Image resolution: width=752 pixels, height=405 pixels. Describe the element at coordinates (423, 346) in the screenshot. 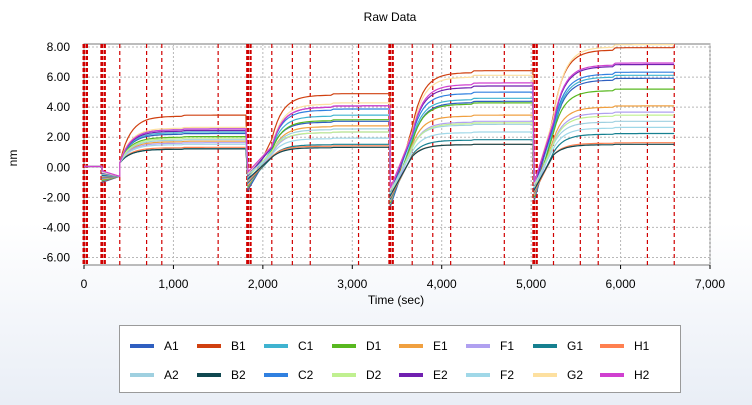

I see `legend-item-e1: E1` at that location.